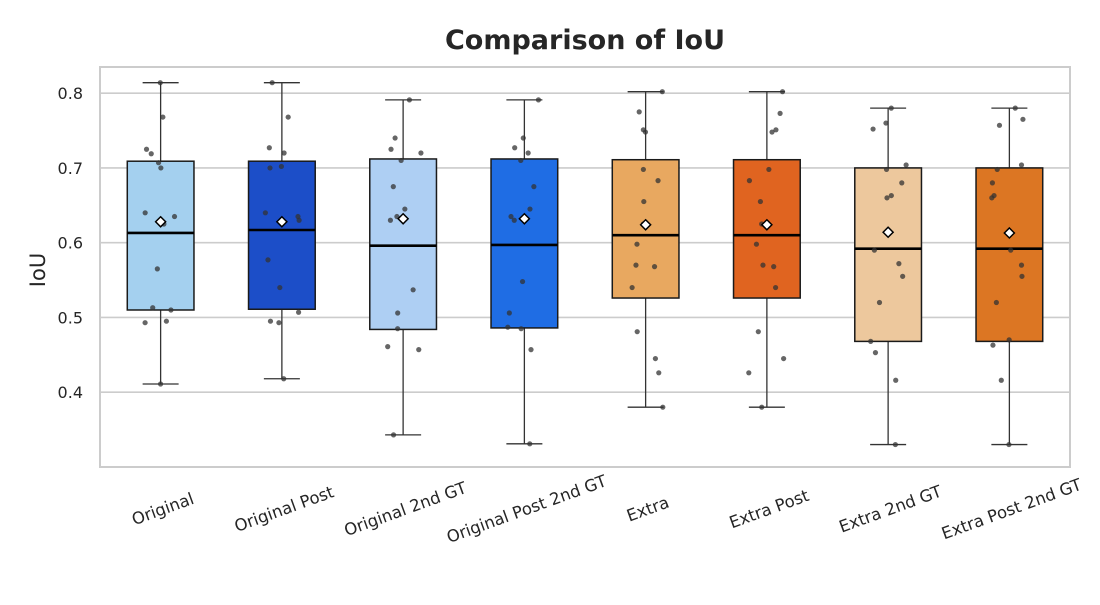 This screenshot has width=1100, height=605. What do you see at coordinates (647, 509) in the screenshot?
I see `x-category-label: Extra` at bounding box center [647, 509].